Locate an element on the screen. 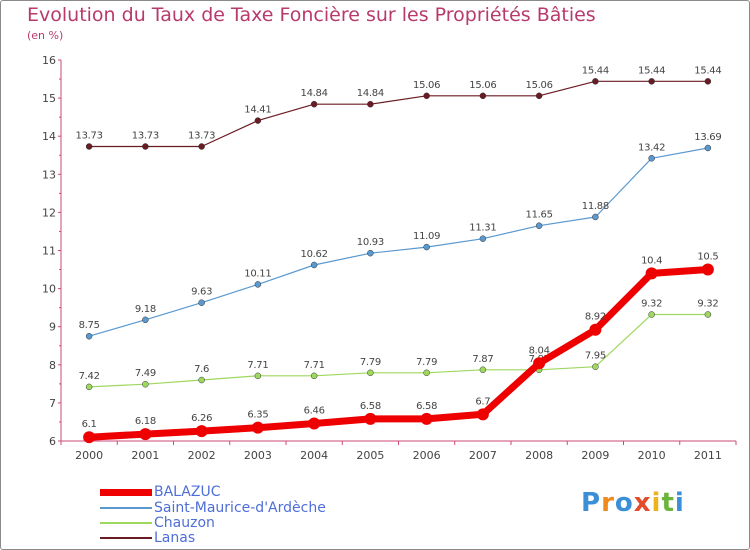 This screenshot has height=550, width=750. y-tick-label: 7 is located at coordinates (52, 403).